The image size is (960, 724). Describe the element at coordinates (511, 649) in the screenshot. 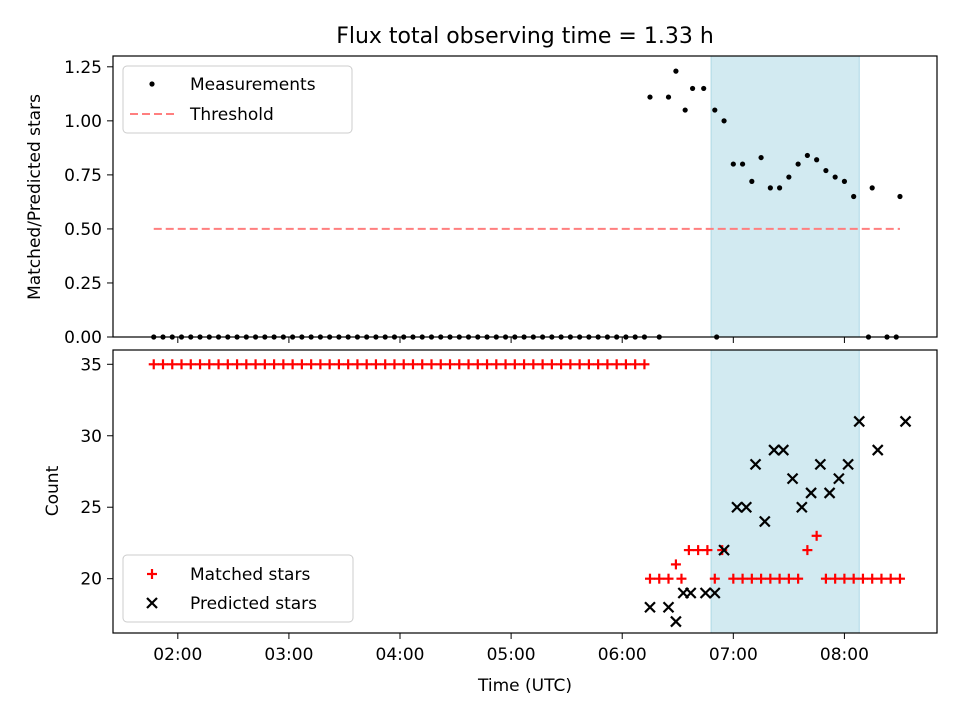

I see `bottom-x-axis: 02:00 03:00 04:00 05:00 06:00 07:00 08:00` at that location.